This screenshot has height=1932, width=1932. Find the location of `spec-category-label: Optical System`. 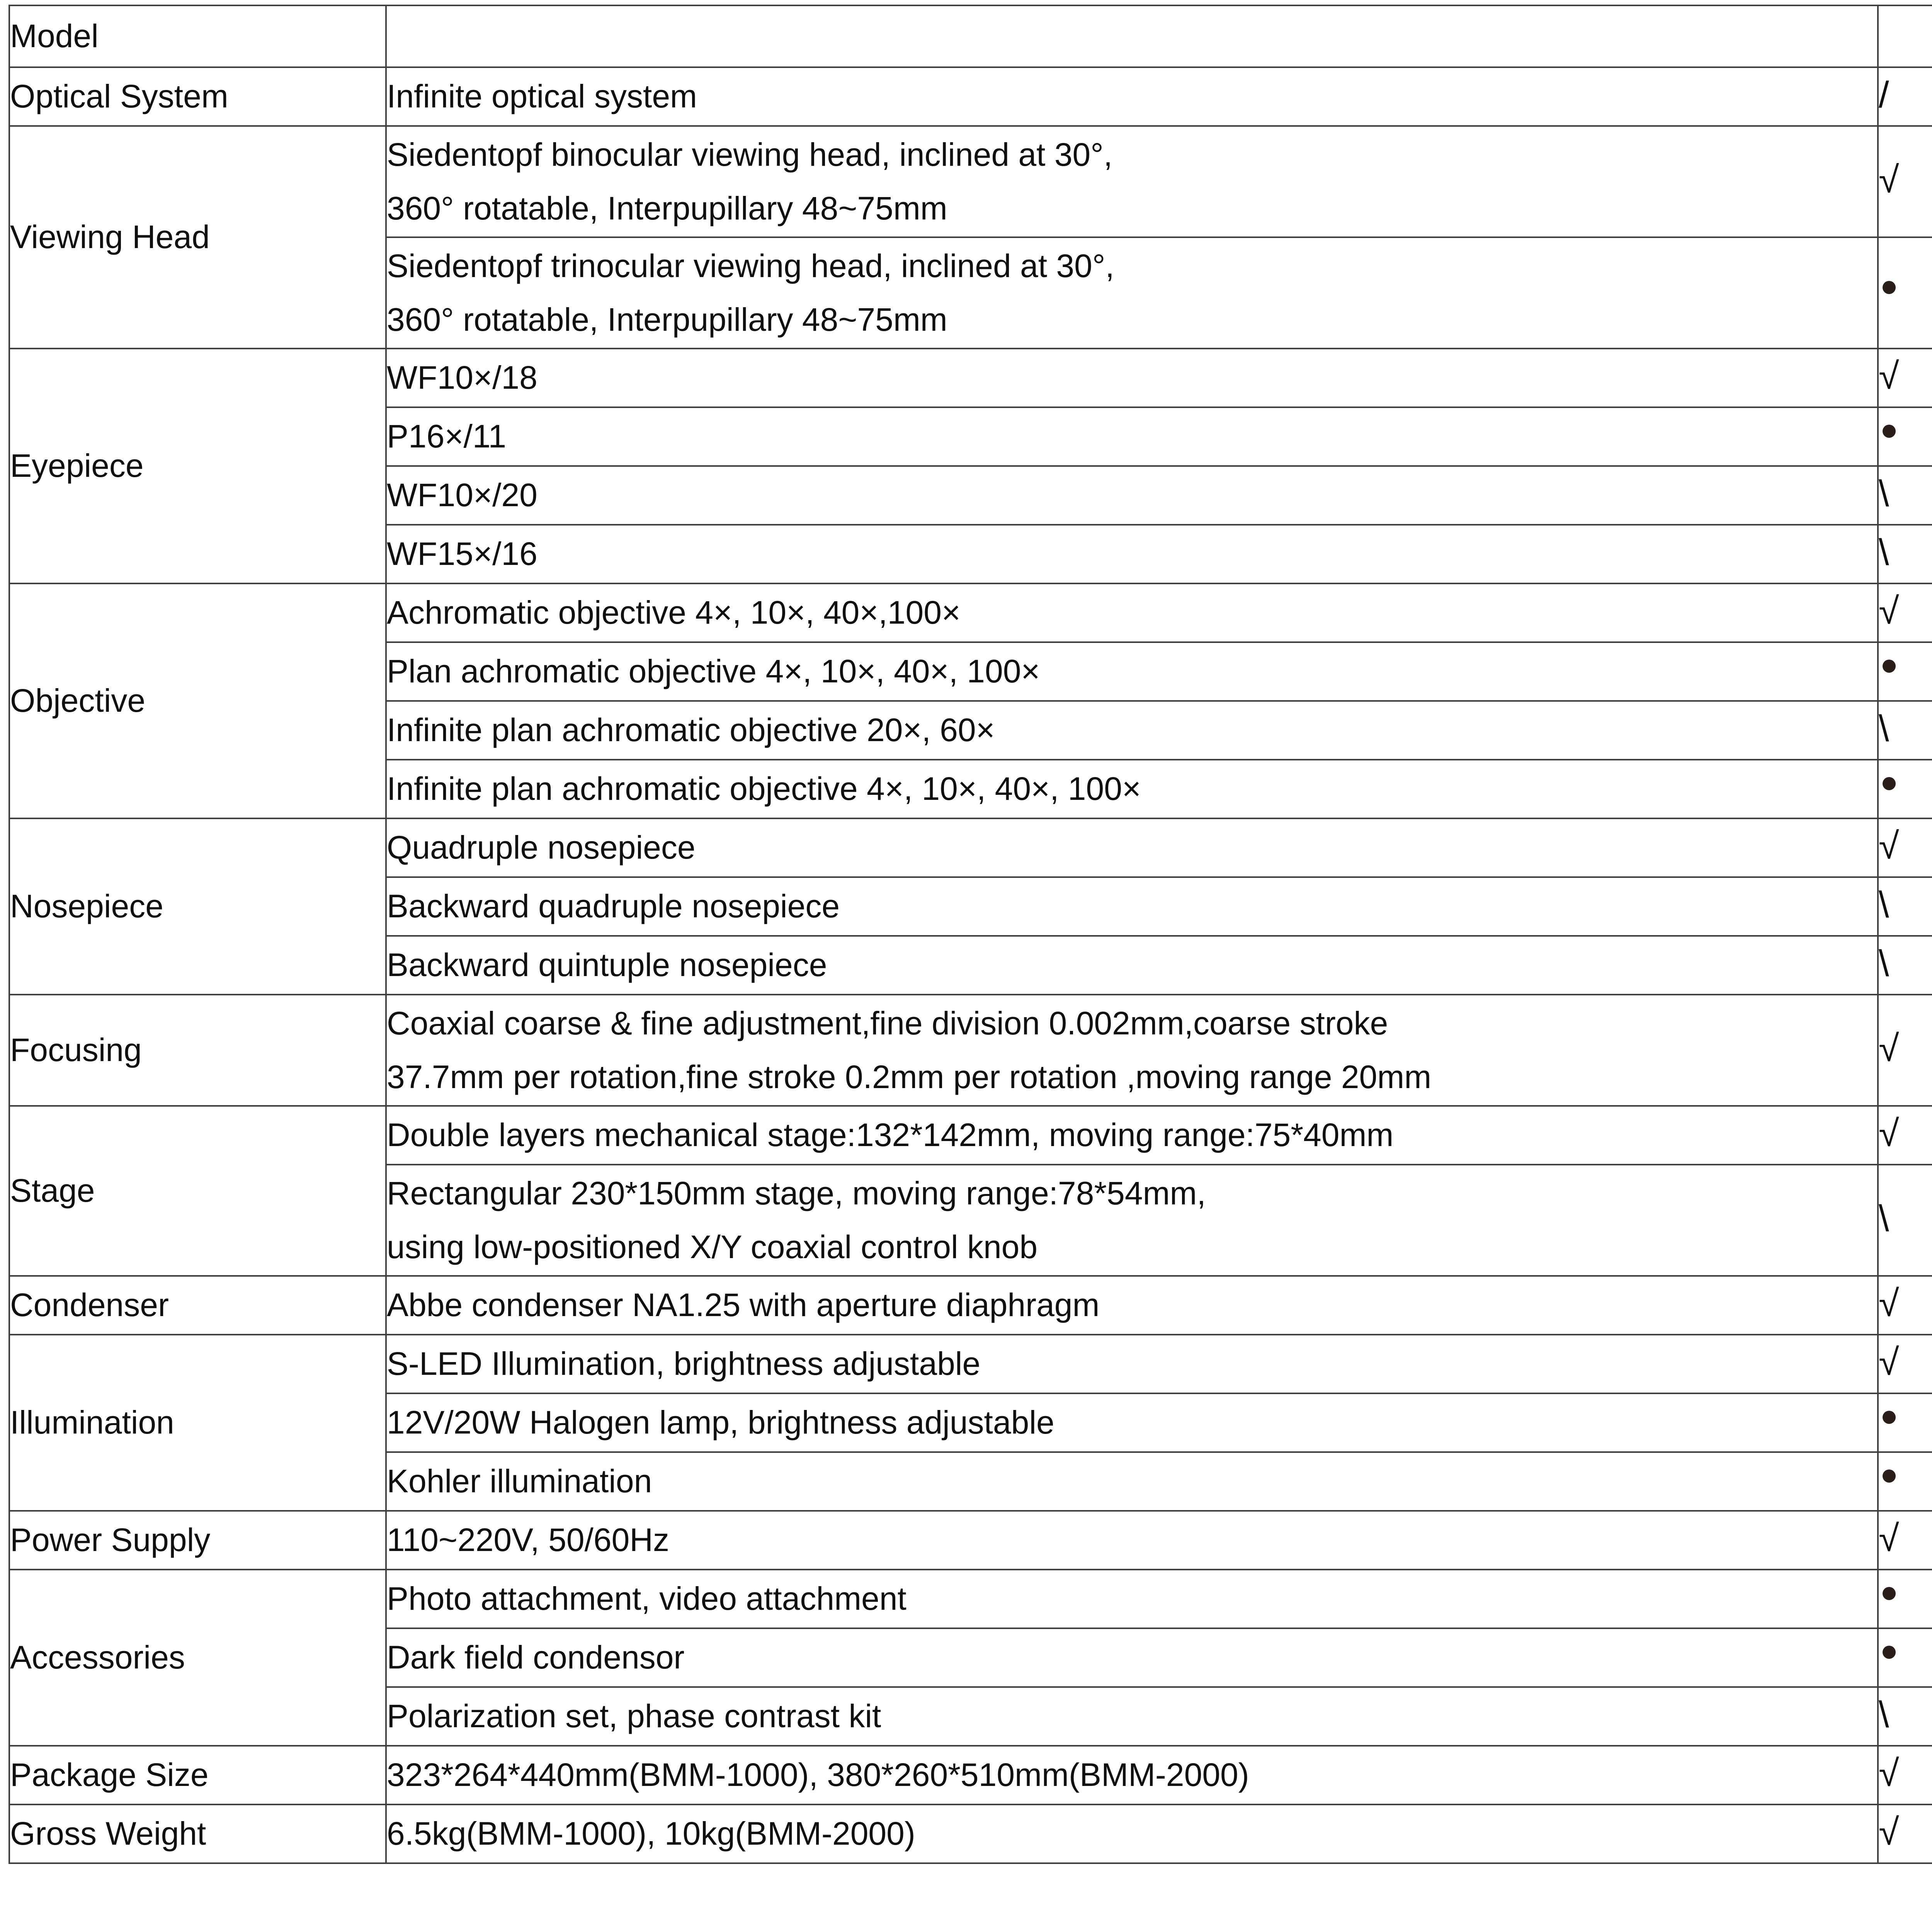

spec-category-label: Optical System is located at coordinates (198, 97).